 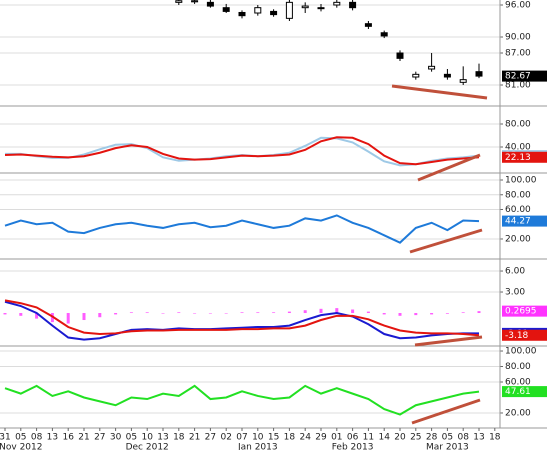 I want to click on month-label: Jan 2013, so click(x=257, y=446).